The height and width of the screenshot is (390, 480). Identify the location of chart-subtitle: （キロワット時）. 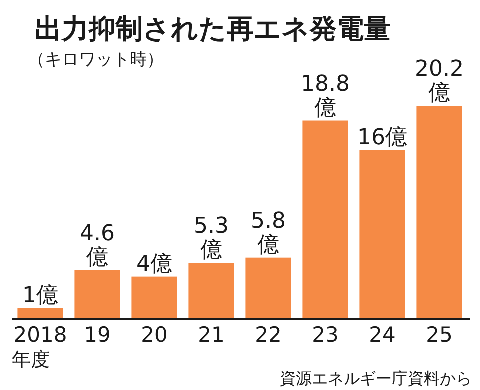
(96, 60).